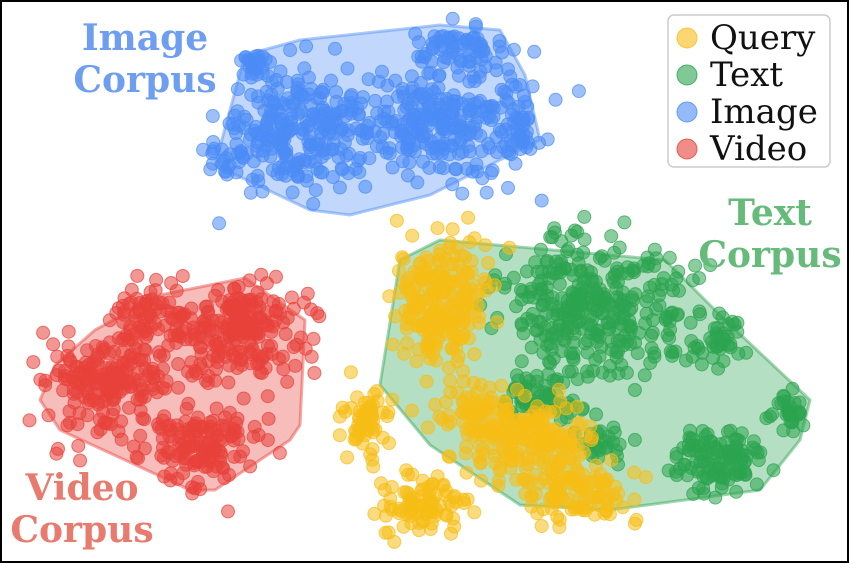  What do you see at coordinates (769, 255) in the screenshot?
I see `annotation-line: Corpus` at bounding box center [769, 255].